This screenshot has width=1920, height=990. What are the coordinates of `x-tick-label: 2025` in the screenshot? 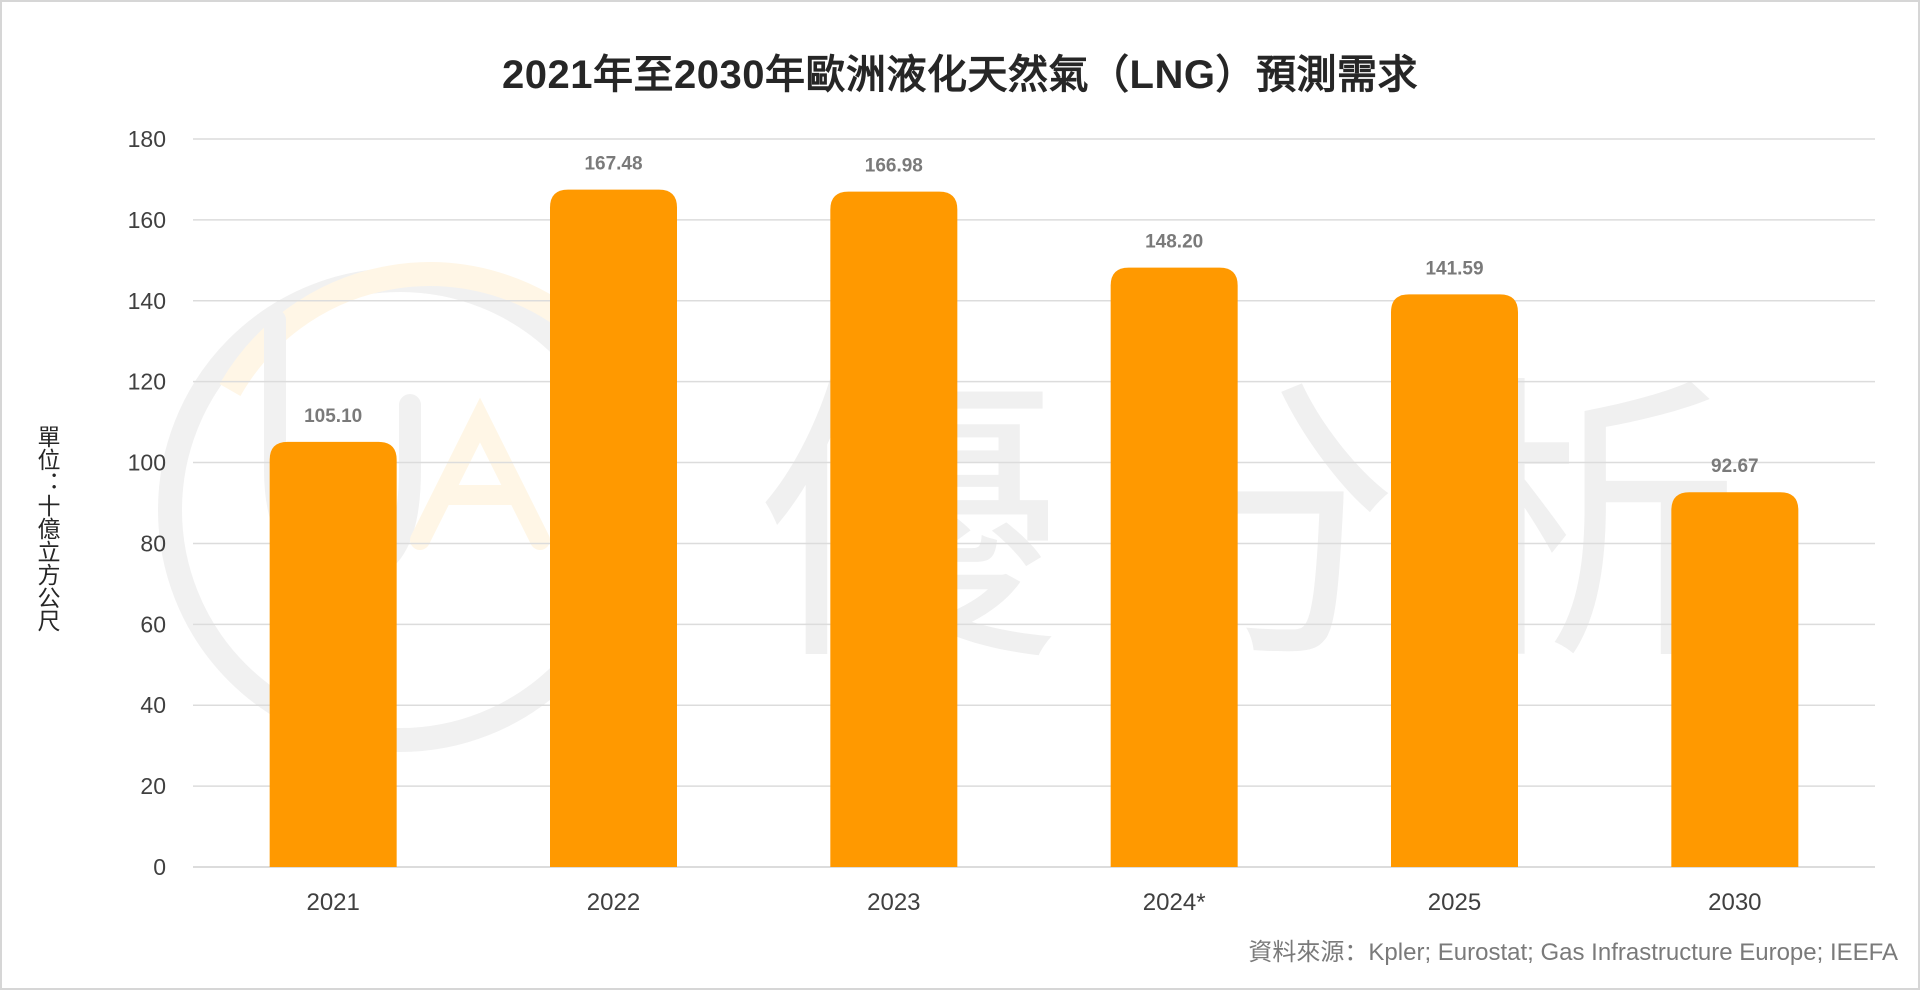 It's located at (1454, 902).